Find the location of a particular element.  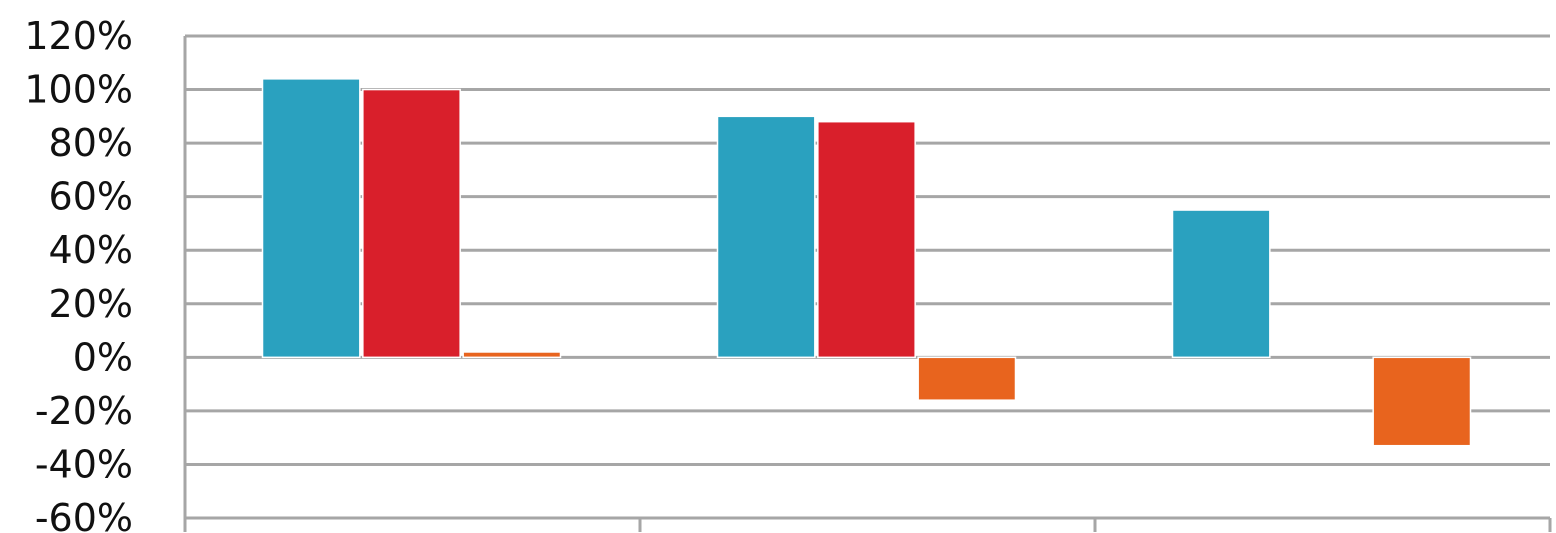

y-tick-labels: 120% 100% 80% 60% 40% 20% 0% -20% -40% -60% is located at coordinates (78, 273).